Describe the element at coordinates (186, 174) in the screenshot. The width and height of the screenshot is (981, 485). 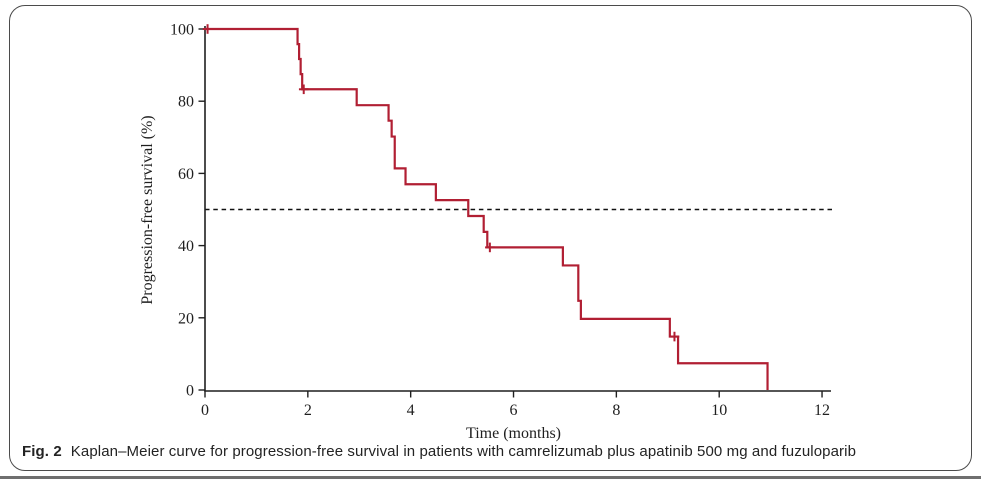
I see `y-tick-label: 60` at that location.